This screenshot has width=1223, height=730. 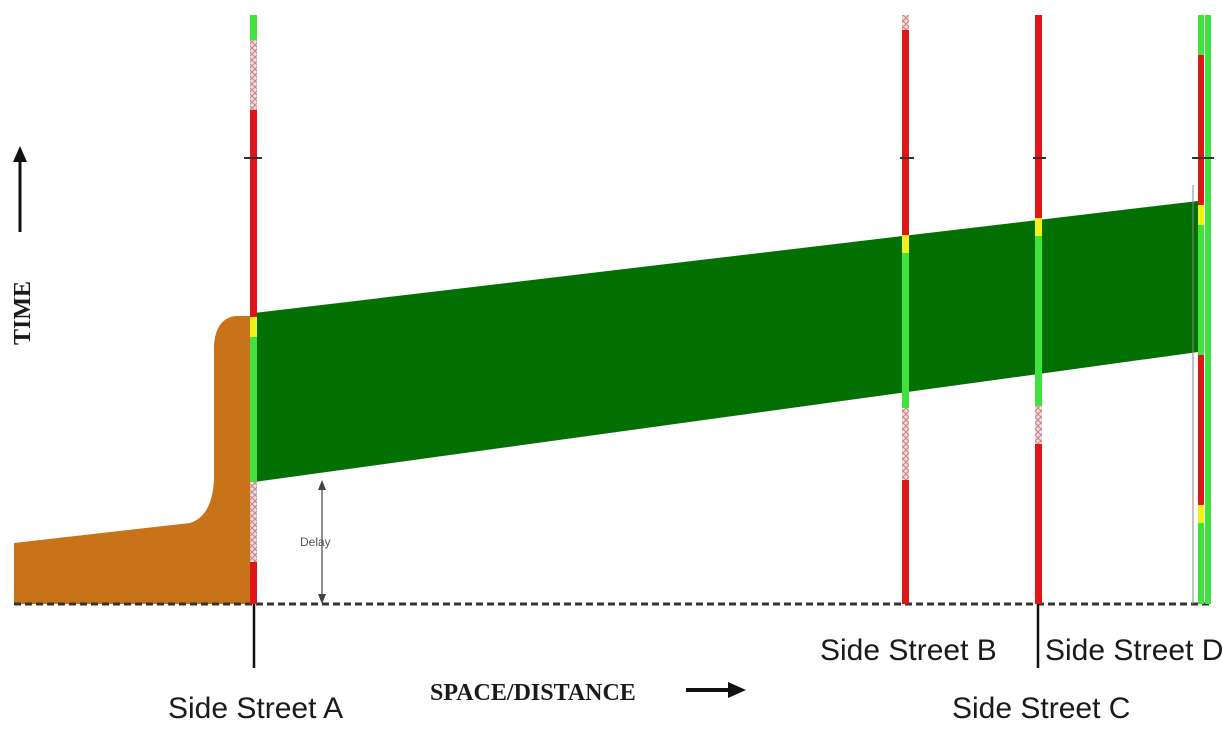 What do you see at coordinates (533, 693) in the screenshot?
I see `x-axis-label: SPACE/DISTANCE` at bounding box center [533, 693].